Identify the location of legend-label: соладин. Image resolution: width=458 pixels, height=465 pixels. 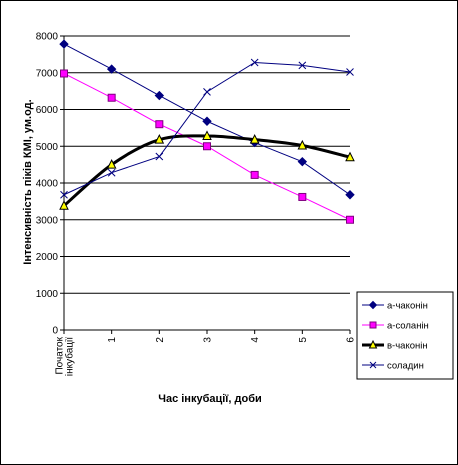
(405, 366).